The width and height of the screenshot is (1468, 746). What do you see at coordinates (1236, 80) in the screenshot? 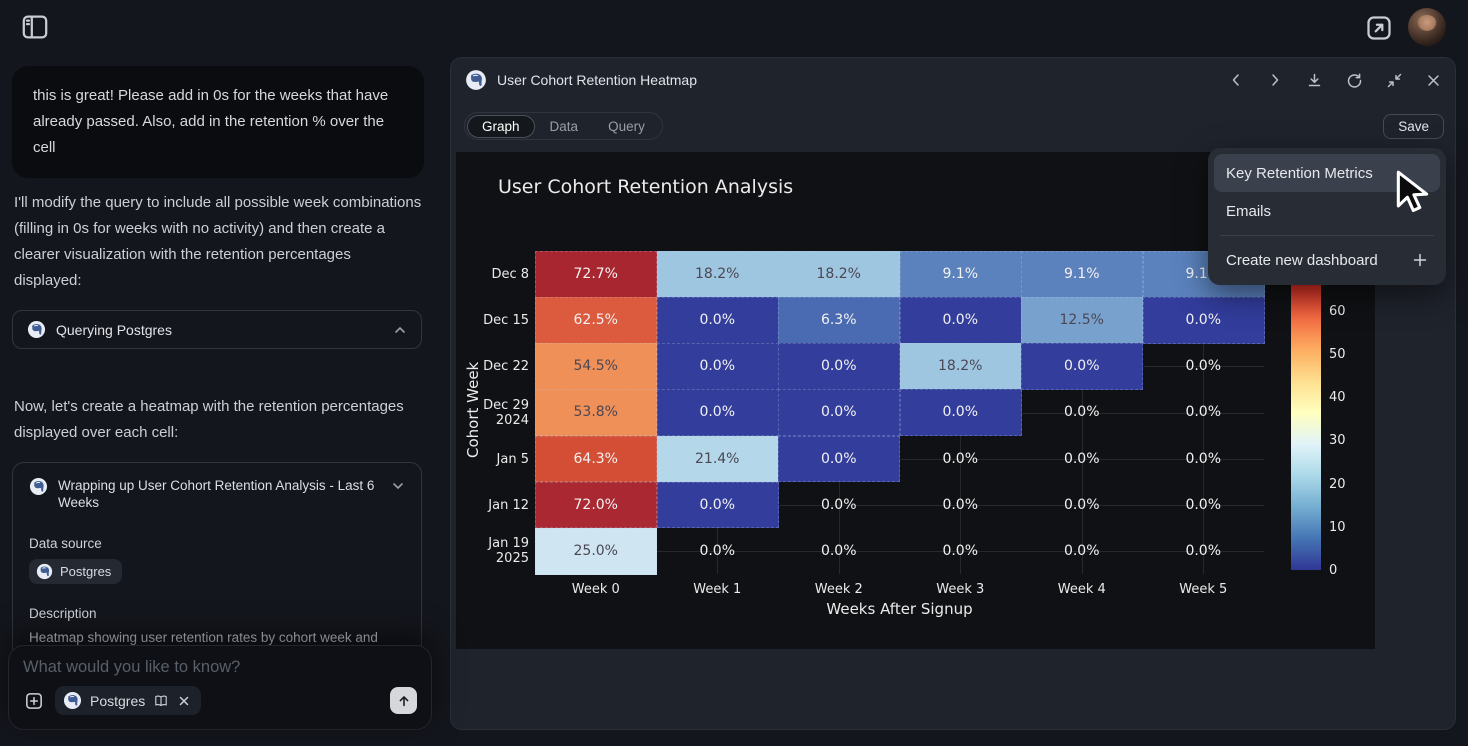
I see `back-icon` at bounding box center [1236, 80].